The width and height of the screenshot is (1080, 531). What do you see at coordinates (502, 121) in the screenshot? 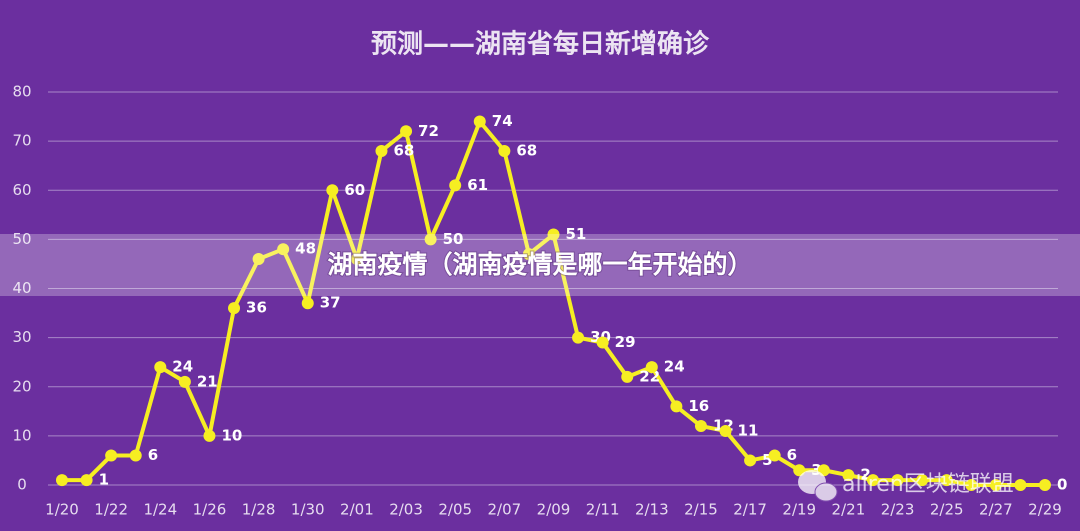
I see `data-label: 74` at bounding box center [502, 121].